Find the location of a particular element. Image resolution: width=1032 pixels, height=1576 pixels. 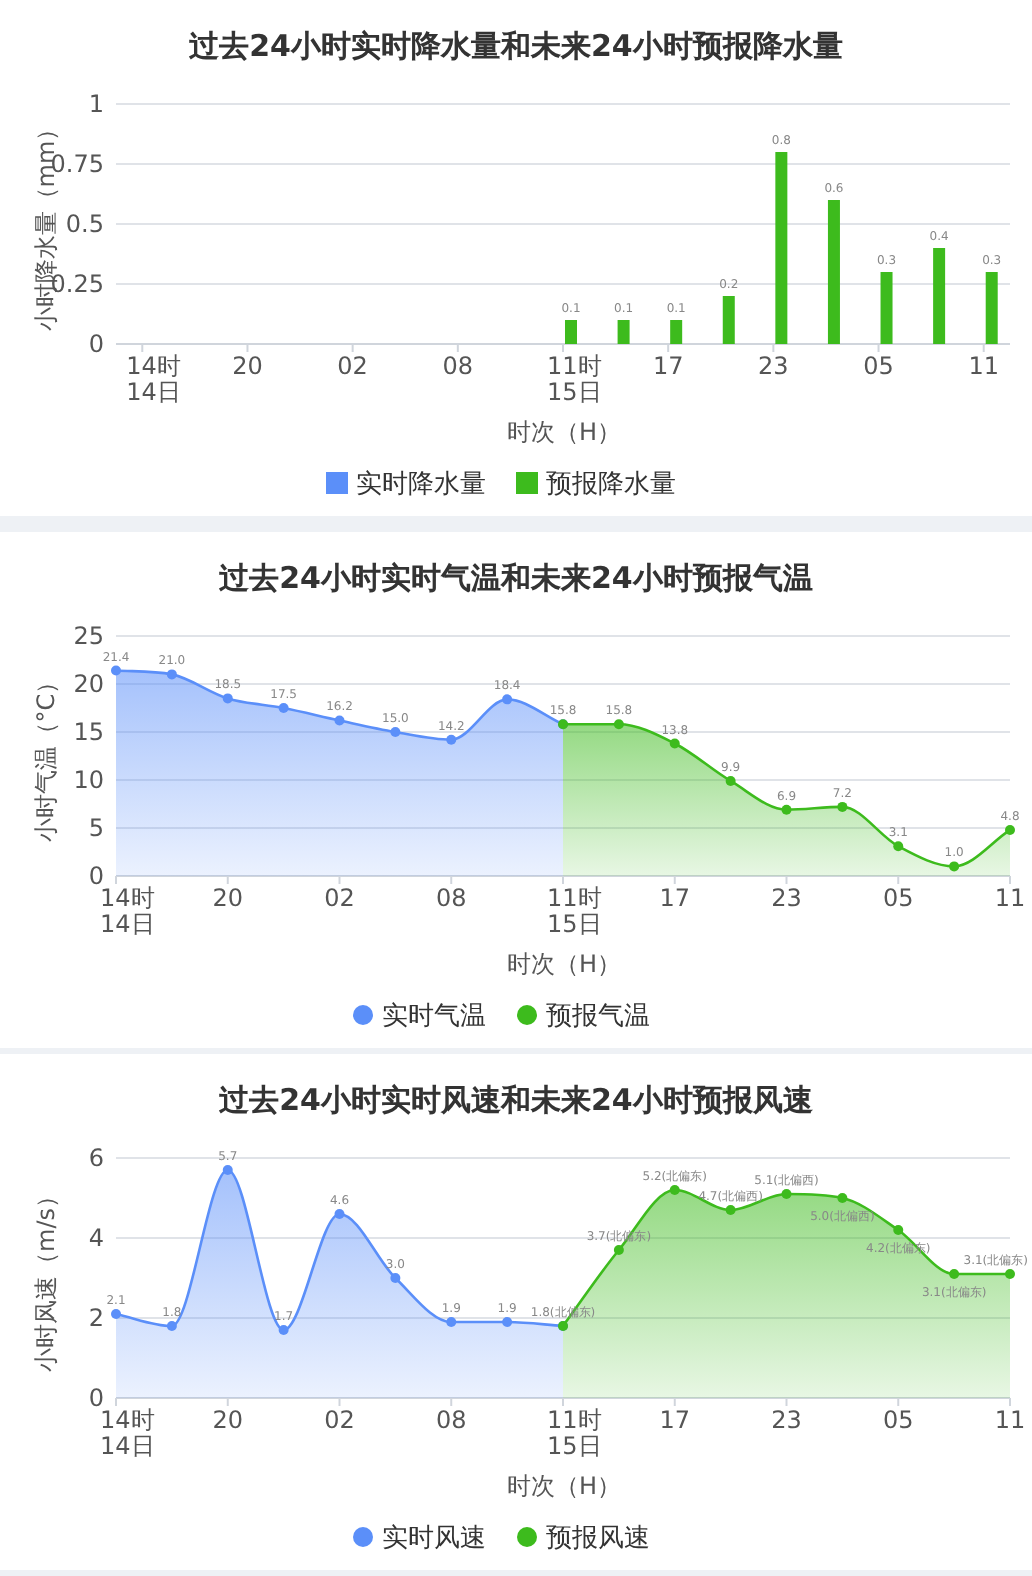

y-tick-label: 6 is located at coordinates (96, 1158).